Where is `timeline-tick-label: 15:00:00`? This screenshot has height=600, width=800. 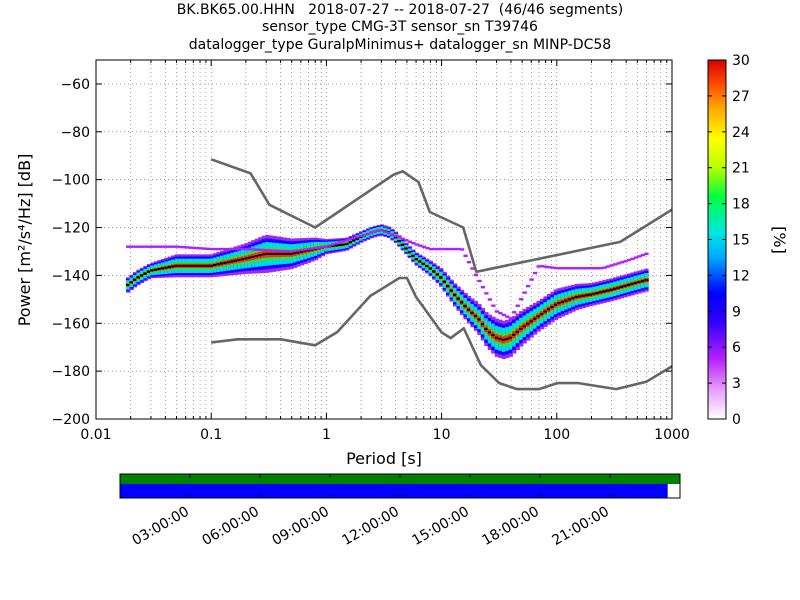
timeline-tick-label: 15:00:00 is located at coordinates (441, 526).